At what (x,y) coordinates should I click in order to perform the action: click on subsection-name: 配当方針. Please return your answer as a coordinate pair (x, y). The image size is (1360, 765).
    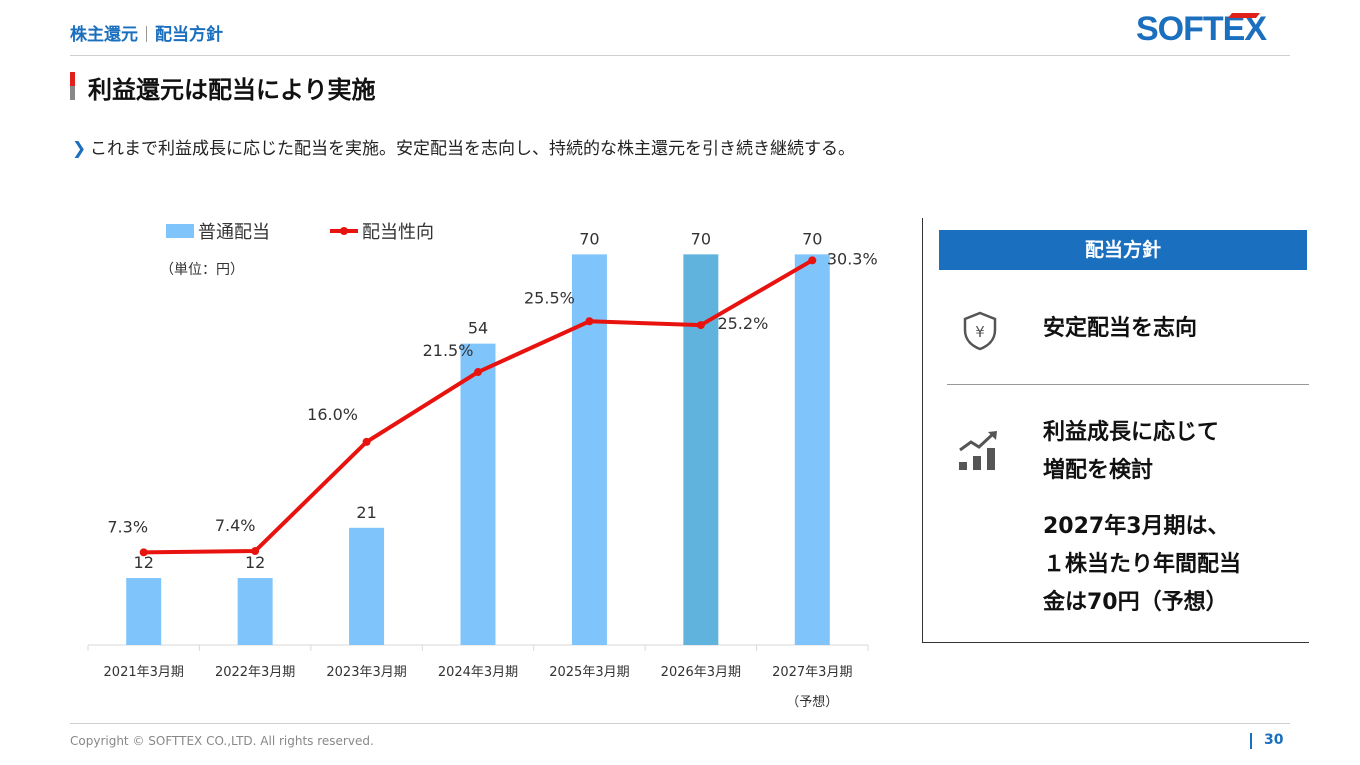
    Looking at the image, I should click on (189, 35).